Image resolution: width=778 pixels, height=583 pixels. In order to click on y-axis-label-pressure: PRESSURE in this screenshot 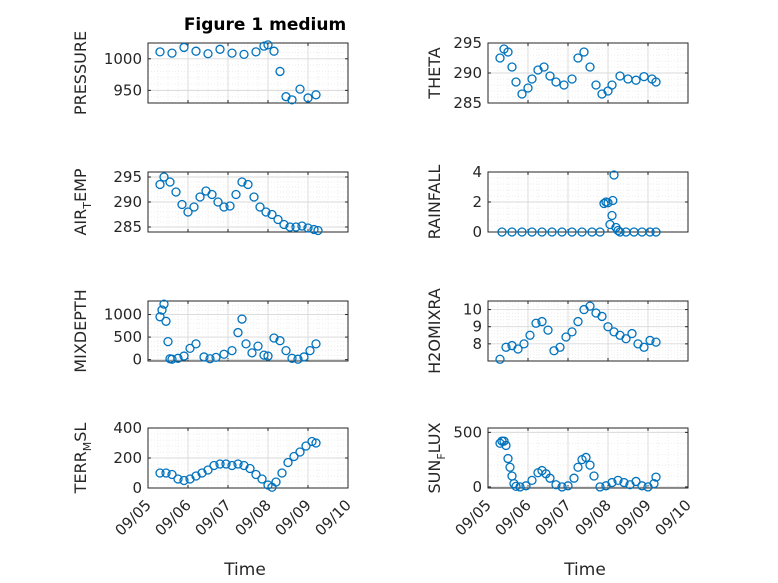, I will do `click(80, 73)`.